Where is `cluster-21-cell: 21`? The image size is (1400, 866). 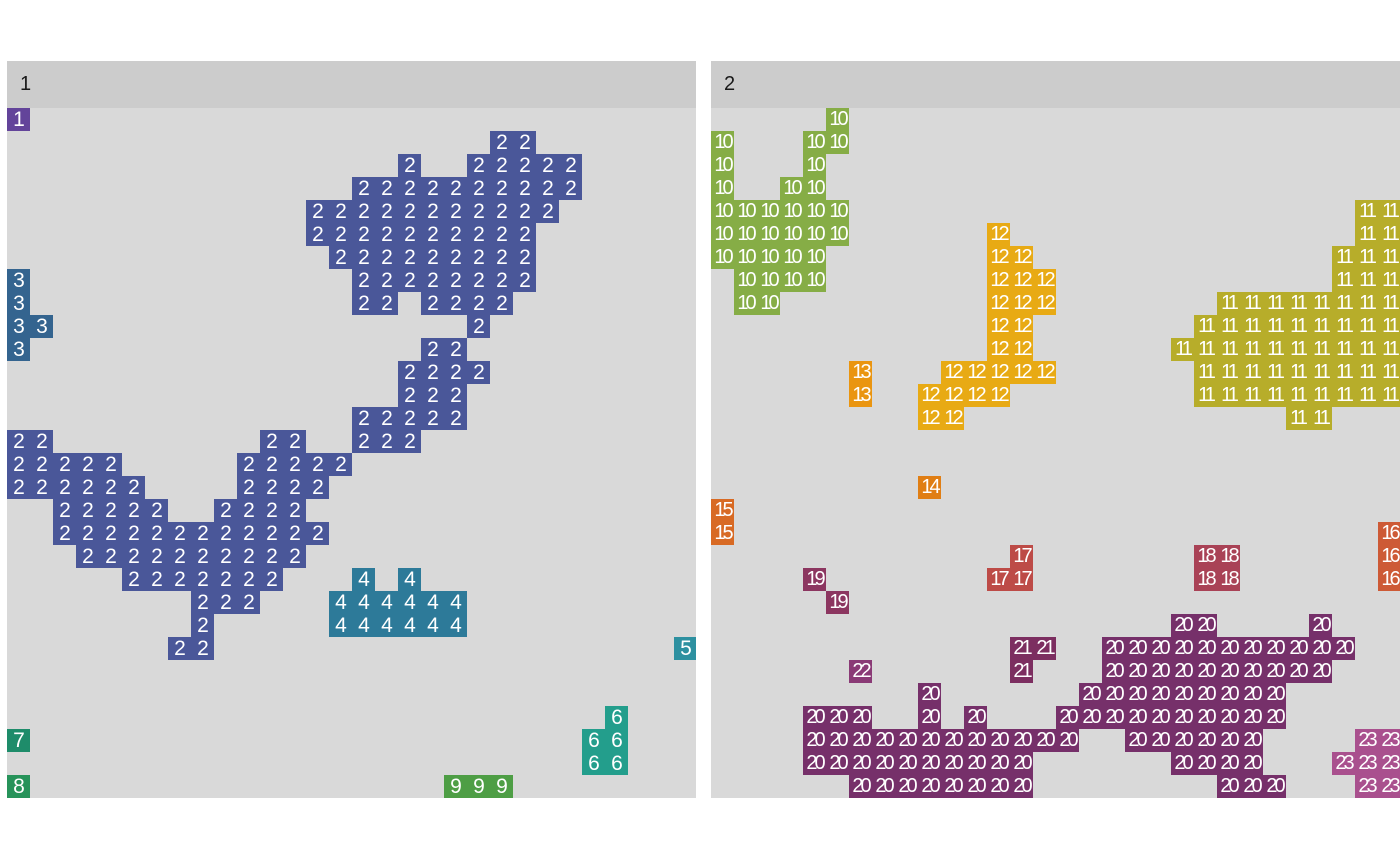 cluster-21-cell: 21 is located at coordinates (1021, 671).